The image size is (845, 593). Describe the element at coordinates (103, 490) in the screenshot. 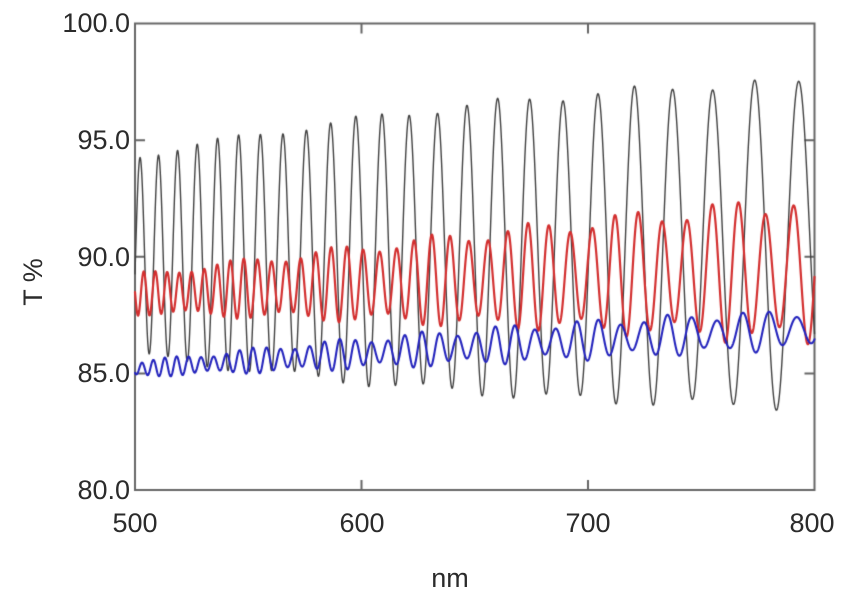

I see `y-tick-label-80: 80.0` at that location.